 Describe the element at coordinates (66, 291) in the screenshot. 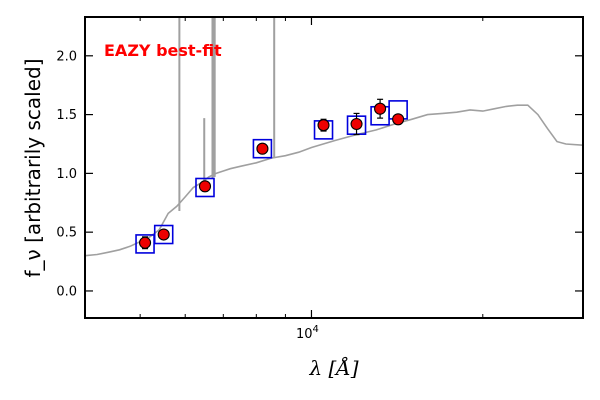

I see `y-tick-label: 0.0` at that location.